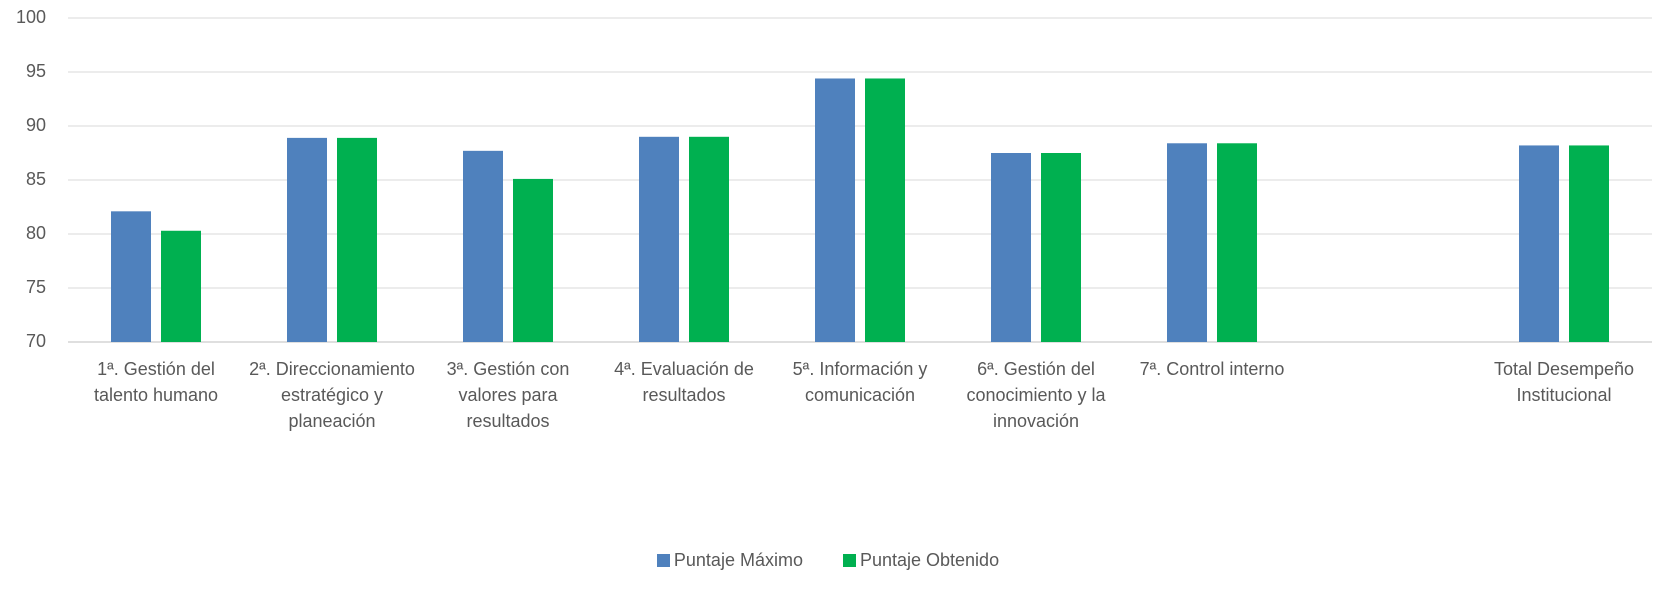 This screenshot has width=1656, height=603. What do you see at coordinates (36, 179) in the screenshot?
I see `y-tick-label: 85` at bounding box center [36, 179].